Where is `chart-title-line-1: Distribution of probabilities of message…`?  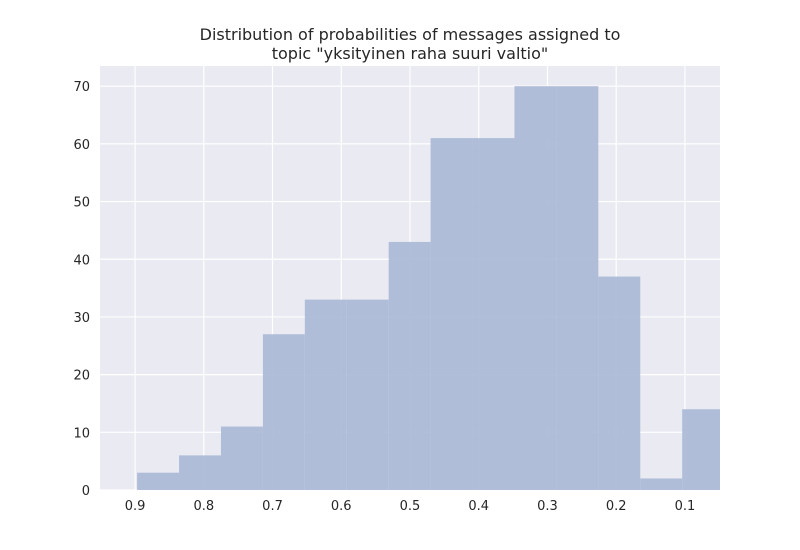 chart-title-line-1: Distribution of probabilities of message… is located at coordinates (410, 34).